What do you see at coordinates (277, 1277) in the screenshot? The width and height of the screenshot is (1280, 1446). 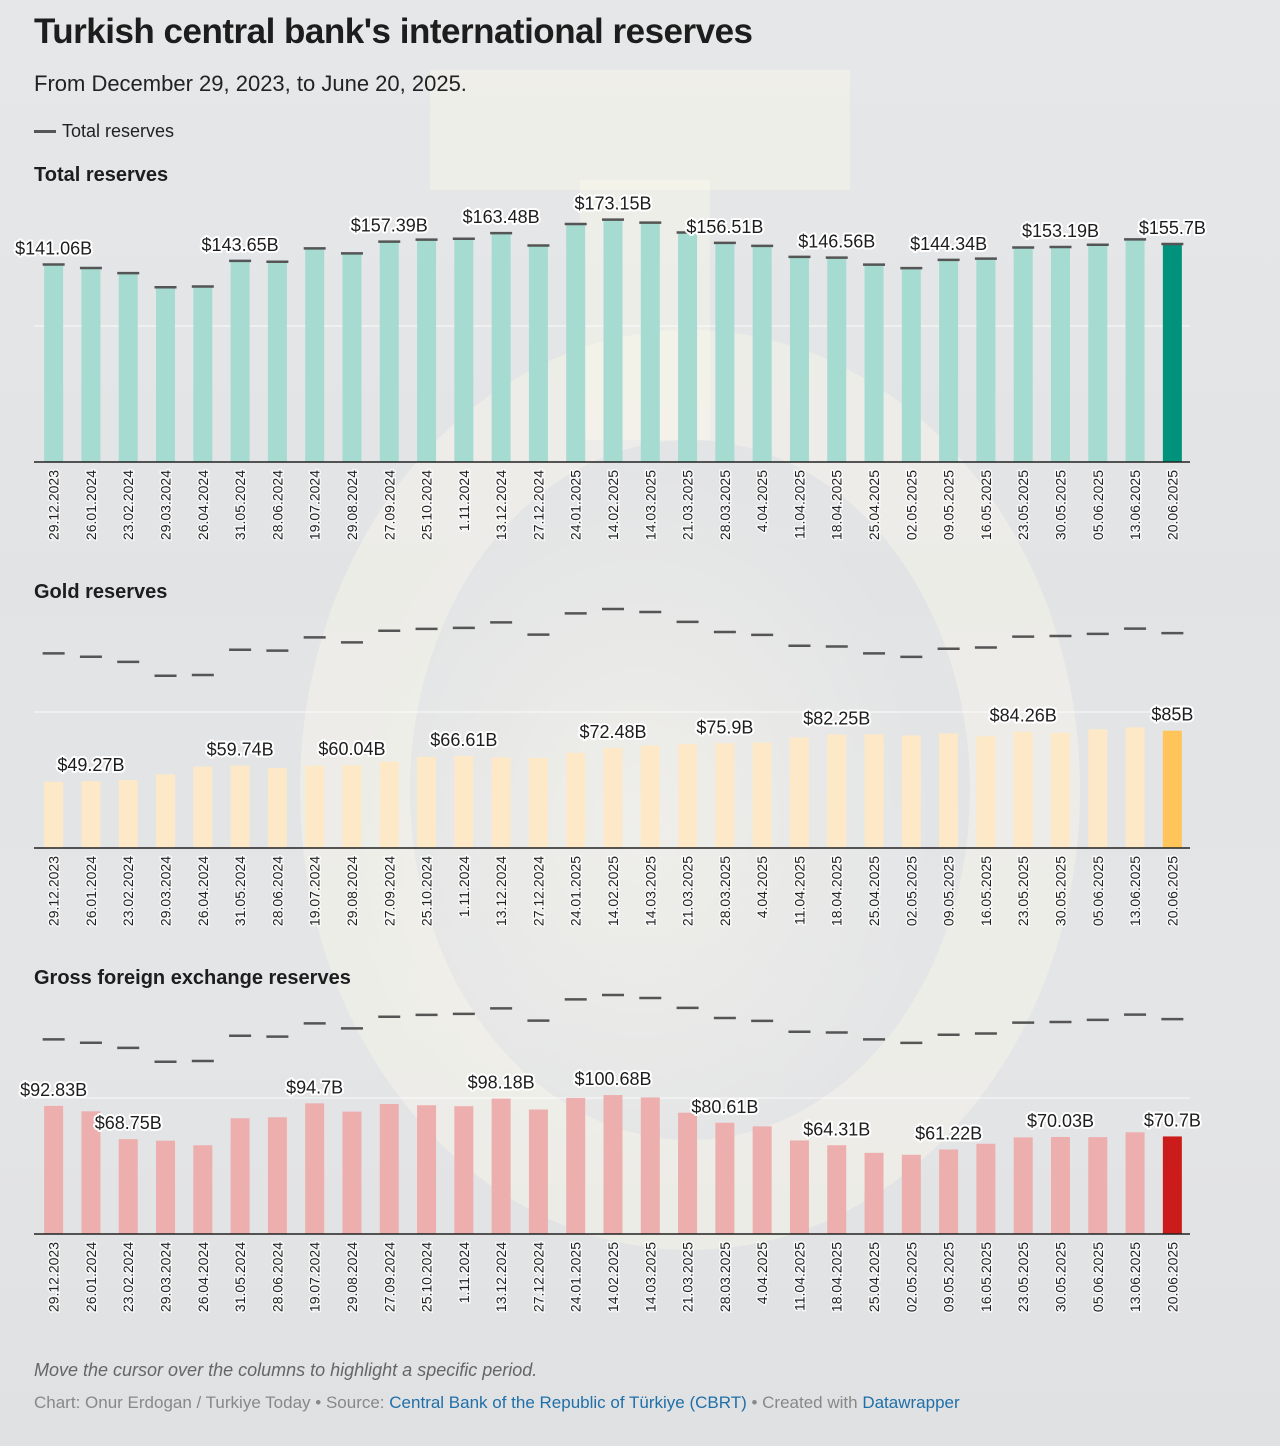 I see `tick-label: 28.06.2024` at bounding box center [277, 1277].